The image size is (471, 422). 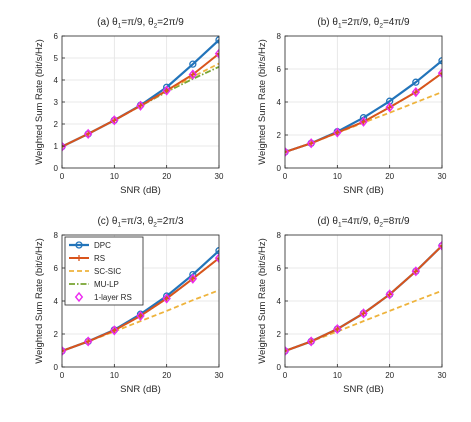 What do you see at coordinates (107, 271) in the screenshot?
I see `legend-label: SC-SIC` at bounding box center [107, 271].